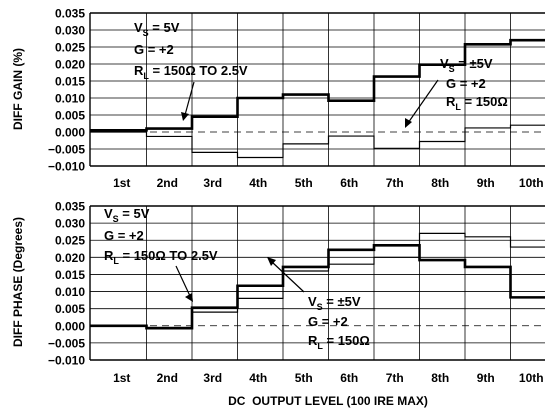 The height and width of the screenshot is (410, 545). What do you see at coordinates (328, 401) in the screenshot?
I see `x-axis-title: DC OUTPUT LEVEL (100 IRE MAX)` at bounding box center [328, 401].